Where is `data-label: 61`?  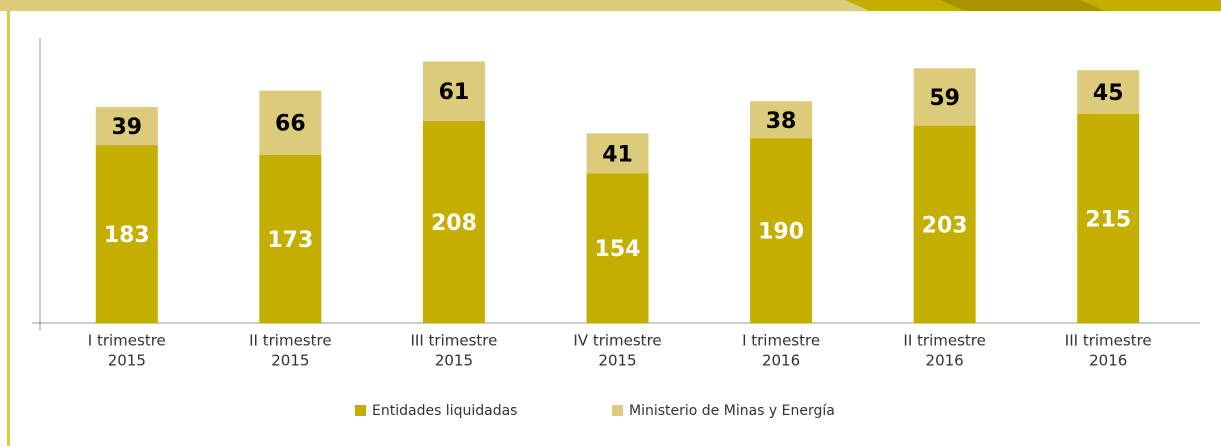 data-label: 61 is located at coordinates (454, 92).